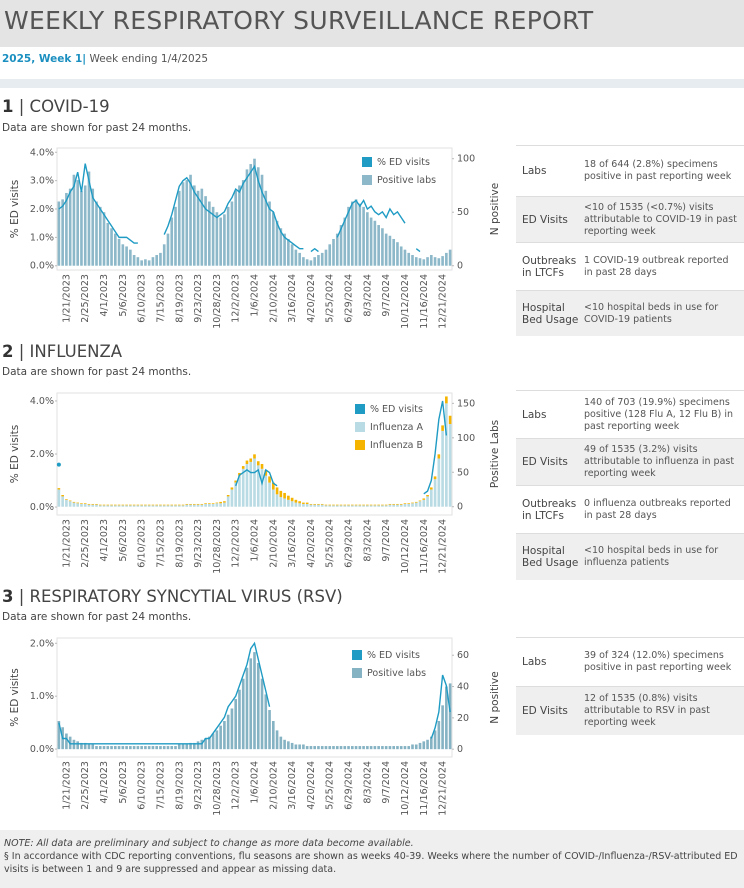 Image resolution: width=744 pixels, height=888 pixels. What do you see at coordinates (299, 20) in the screenshot?
I see `report-title: WEEKLY RESPIRATORY SURVEILLANCE REPORT` at bounding box center [299, 20].